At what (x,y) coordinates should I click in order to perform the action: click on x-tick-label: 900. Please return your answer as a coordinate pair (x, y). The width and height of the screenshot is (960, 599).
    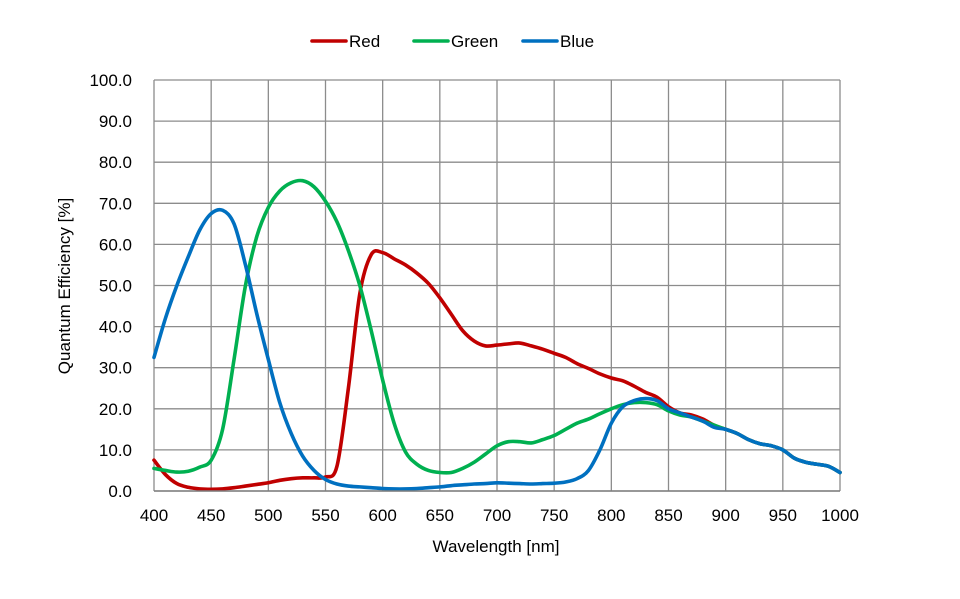
    Looking at the image, I should click on (725, 515).